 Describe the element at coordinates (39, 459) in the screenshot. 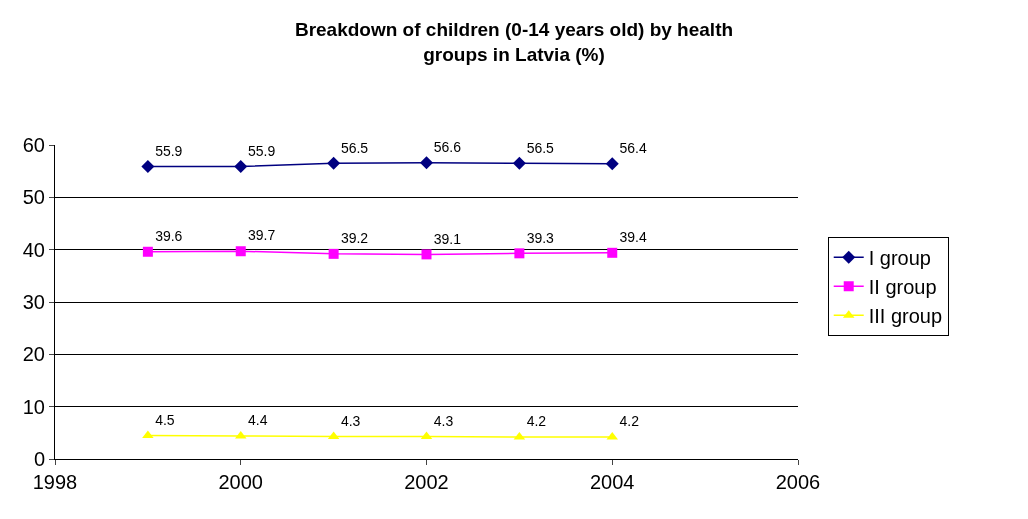

I see `y-tick-label: 0` at that location.